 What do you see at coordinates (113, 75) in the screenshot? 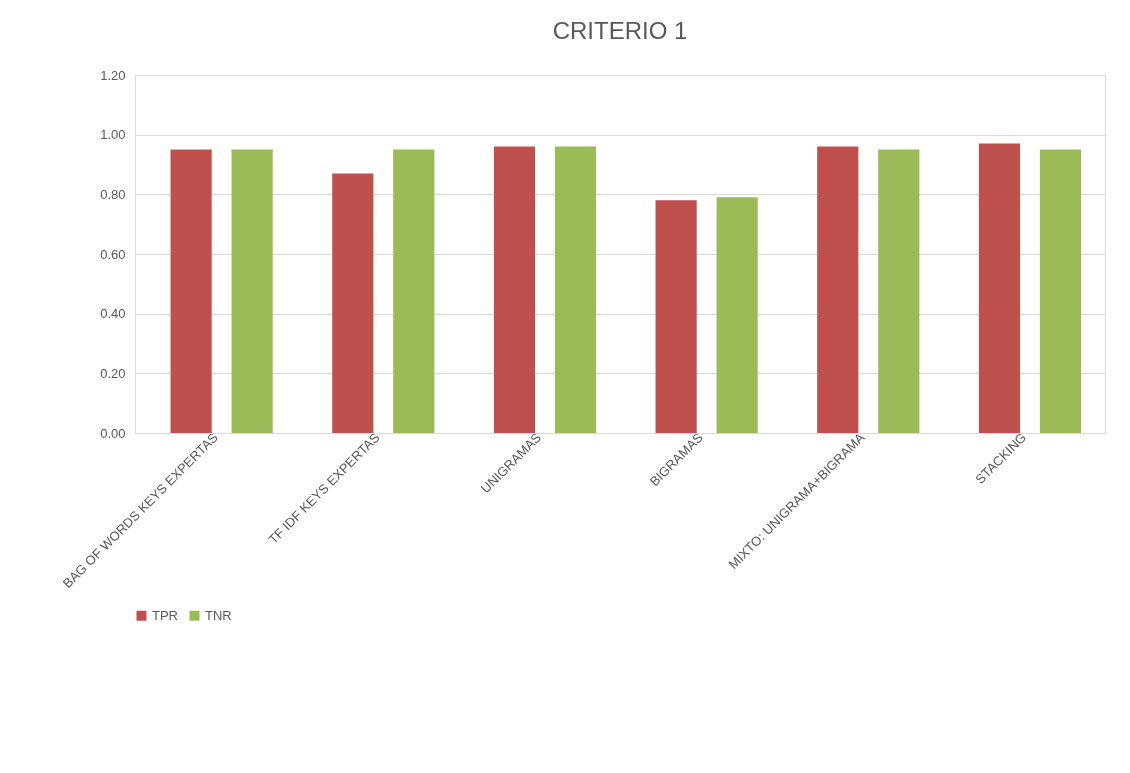
I see `y-tick-label: 1.20` at bounding box center [113, 75].